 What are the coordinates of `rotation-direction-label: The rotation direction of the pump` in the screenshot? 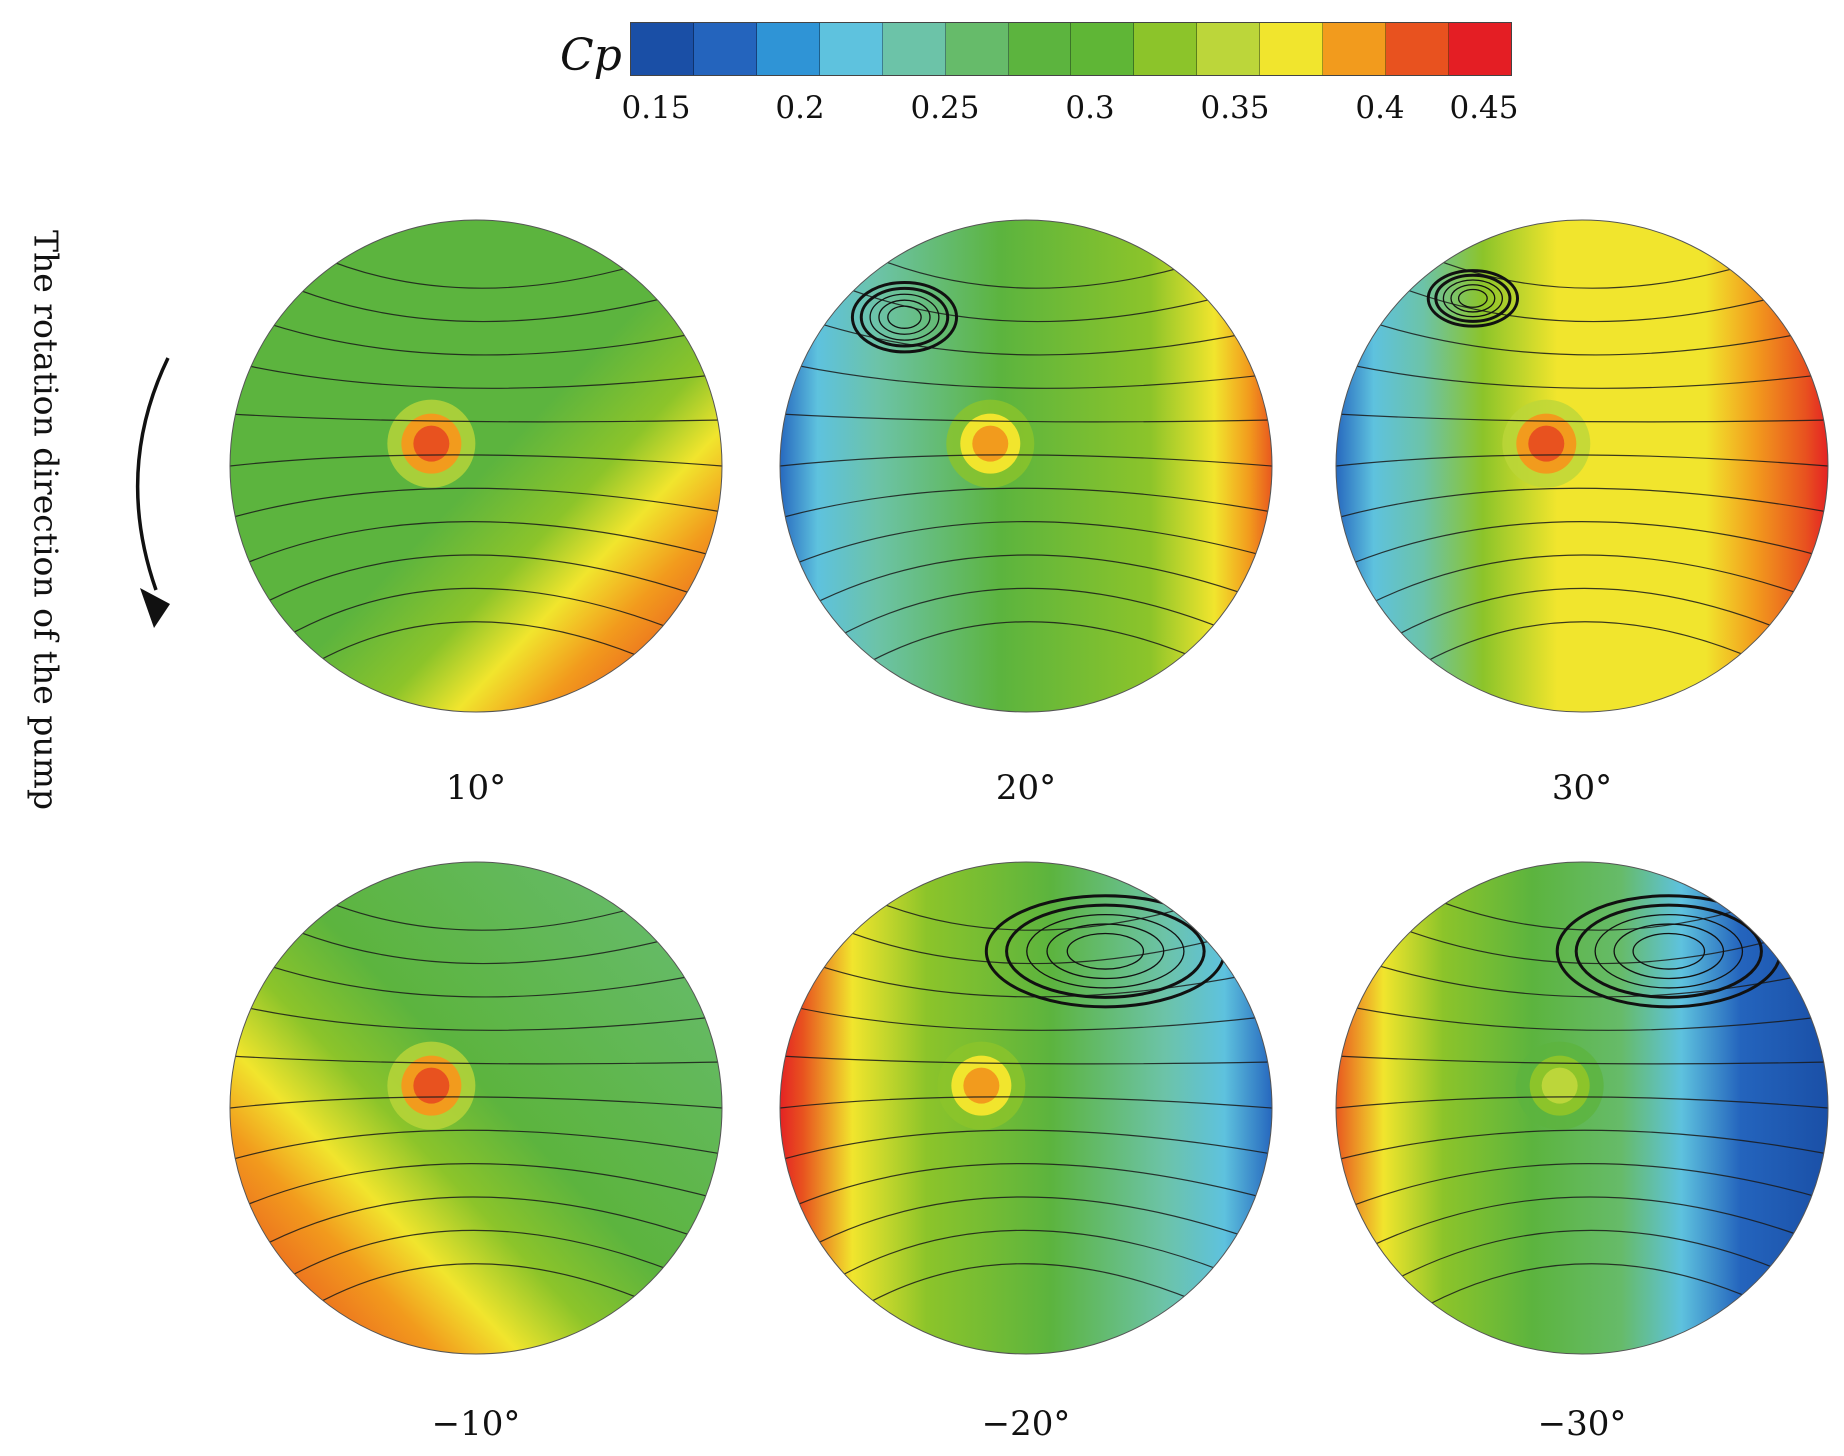 It's located at (46, 520).